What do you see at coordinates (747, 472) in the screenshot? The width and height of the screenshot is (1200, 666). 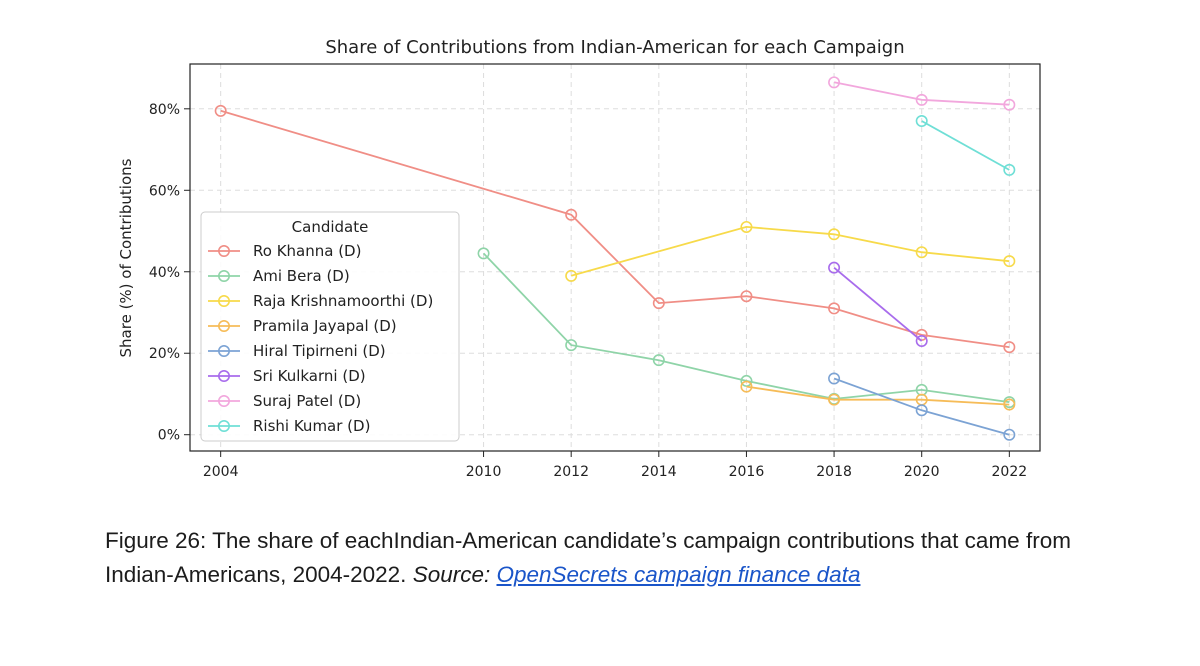 I see `x-tick-label: 2016` at bounding box center [747, 472].